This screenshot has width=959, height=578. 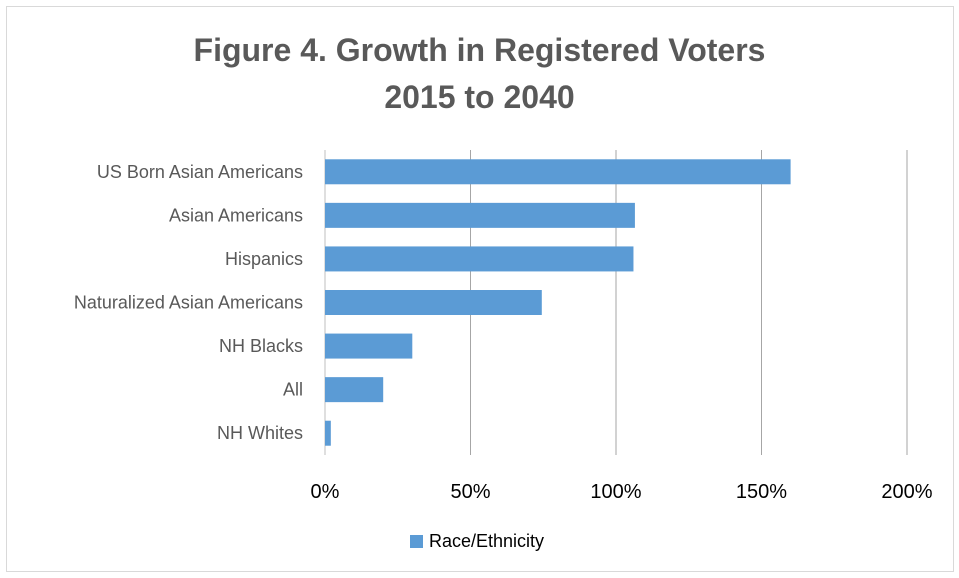 I want to click on chart-title-line1: Figure 4. Growth in Registered Voters, so click(x=479, y=50).